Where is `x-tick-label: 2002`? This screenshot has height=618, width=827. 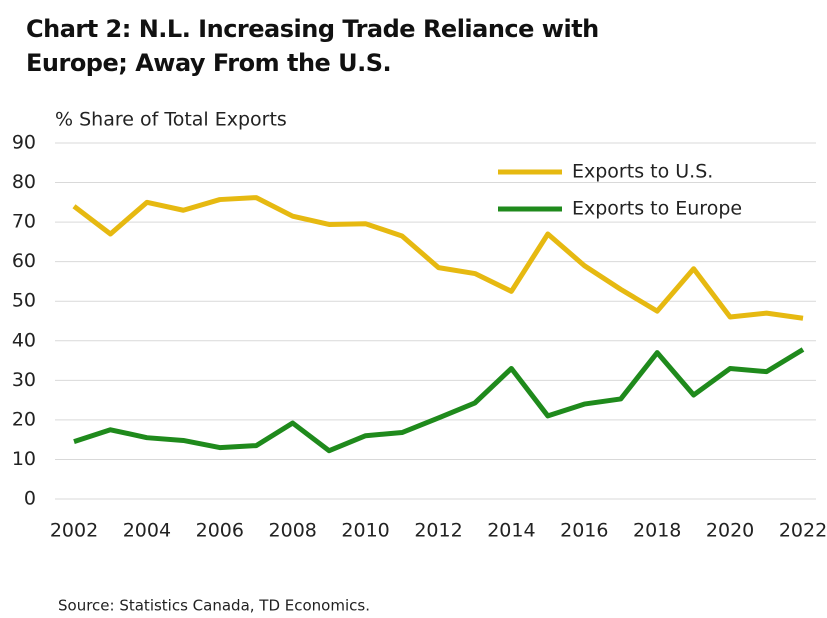
x-tick-label: 2002 is located at coordinates (74, 531).